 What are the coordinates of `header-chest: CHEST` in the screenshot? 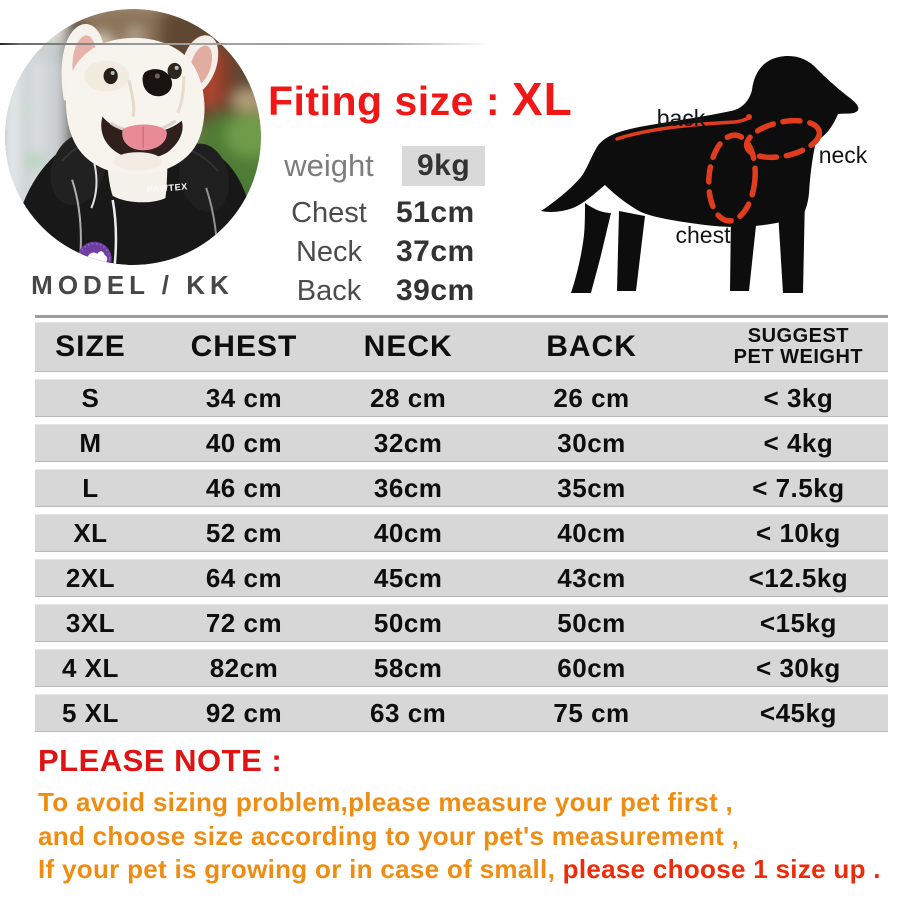 It's located at (244, 346).